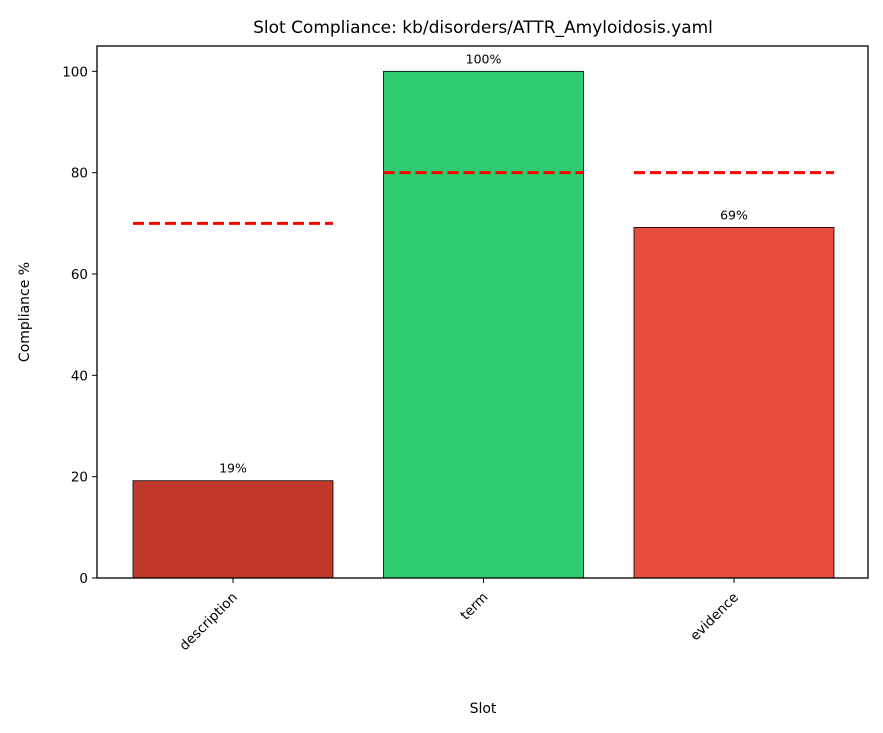  Describe the element at coordinates (83, 579) in the screenshot. I see `y-tick-label: 0` at that location.